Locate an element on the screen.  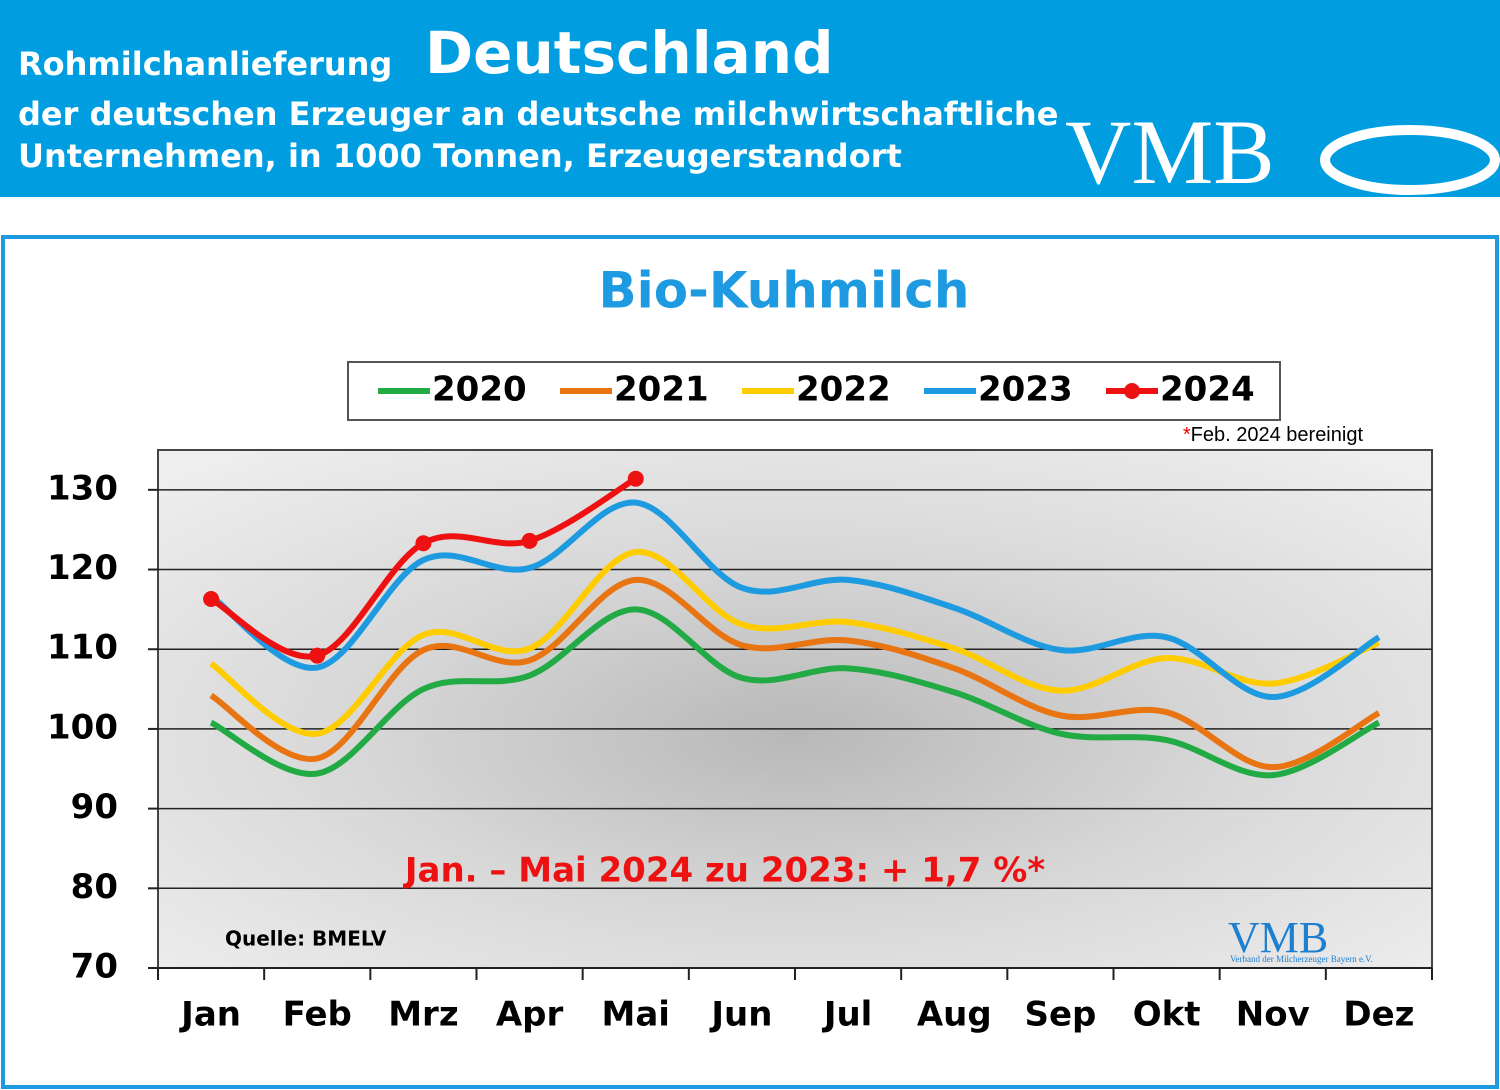
y-tick-label: 80 is located at coordinates (94, 887).